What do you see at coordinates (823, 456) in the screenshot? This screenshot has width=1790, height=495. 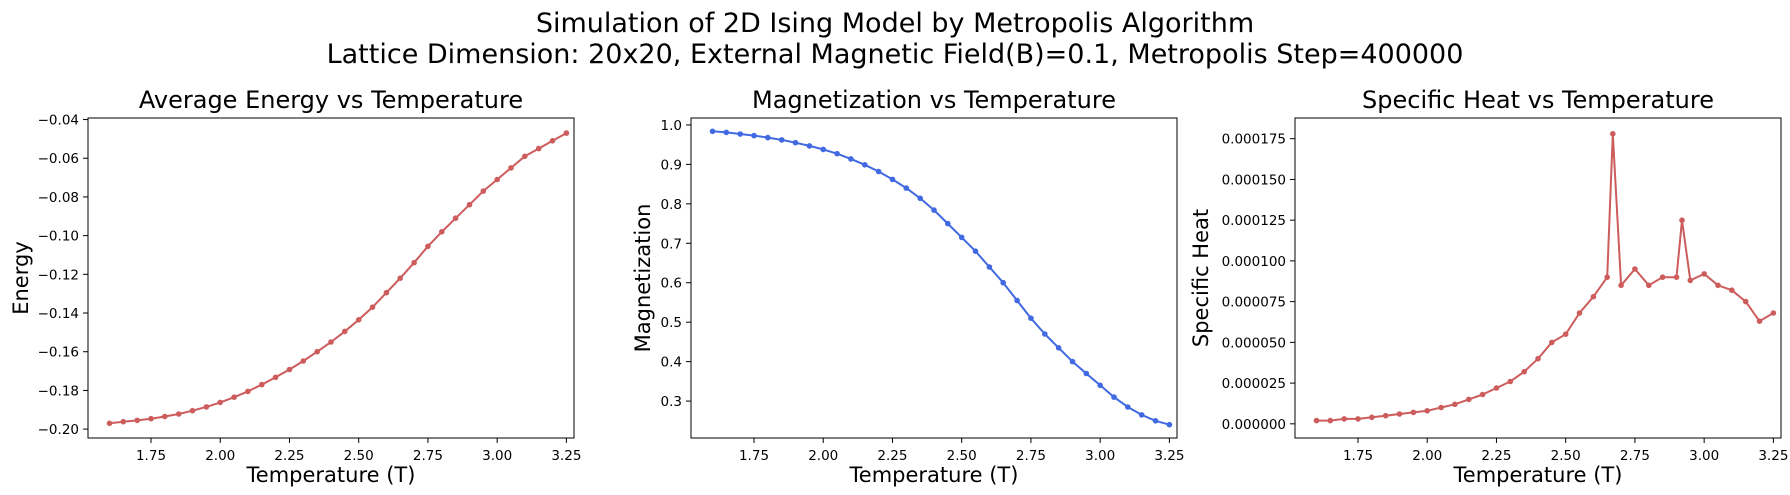 I see `x-tick-label: 2.00` at bounding box center [823, 456].